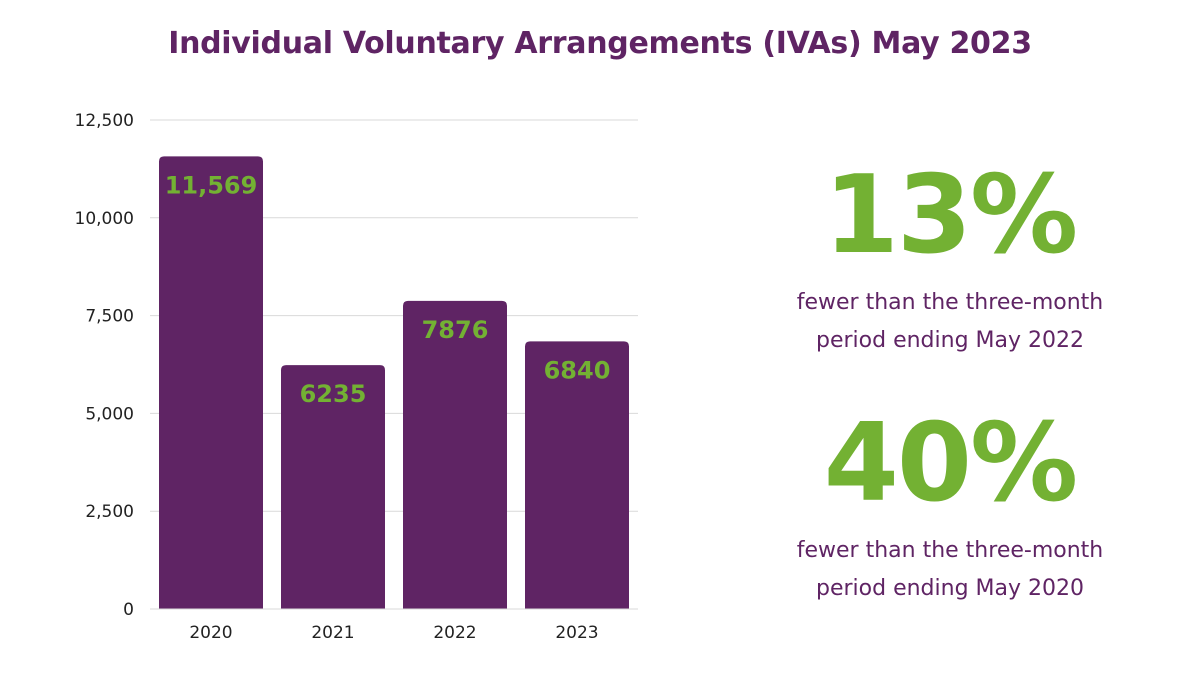  I want to click on bar-2023, so click(577, 475).